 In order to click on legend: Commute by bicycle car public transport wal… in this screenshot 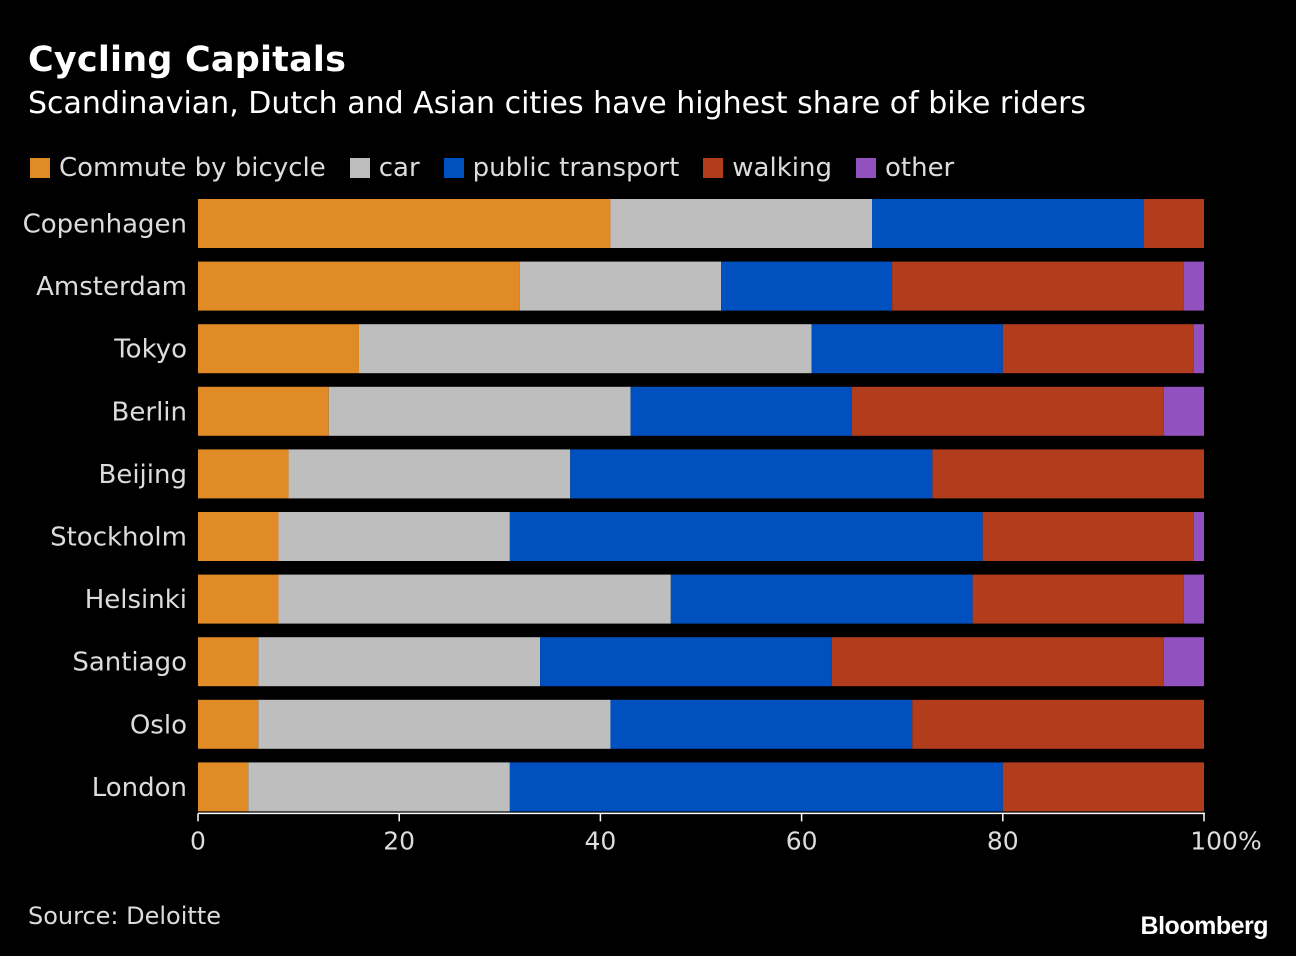, I will do `click(504, 168)`.